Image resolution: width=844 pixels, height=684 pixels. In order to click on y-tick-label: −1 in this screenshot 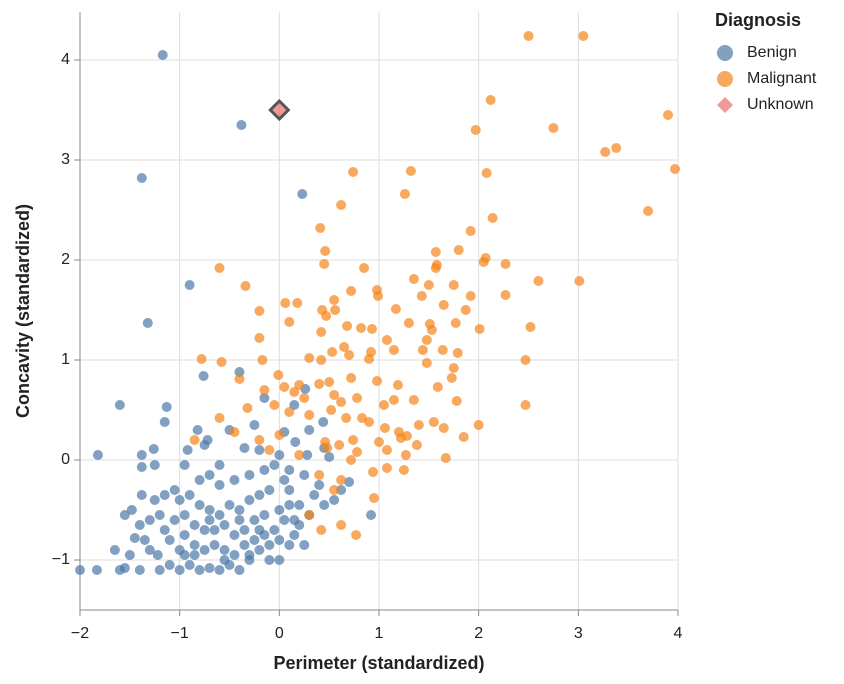, I will do `click(61, 559)`.